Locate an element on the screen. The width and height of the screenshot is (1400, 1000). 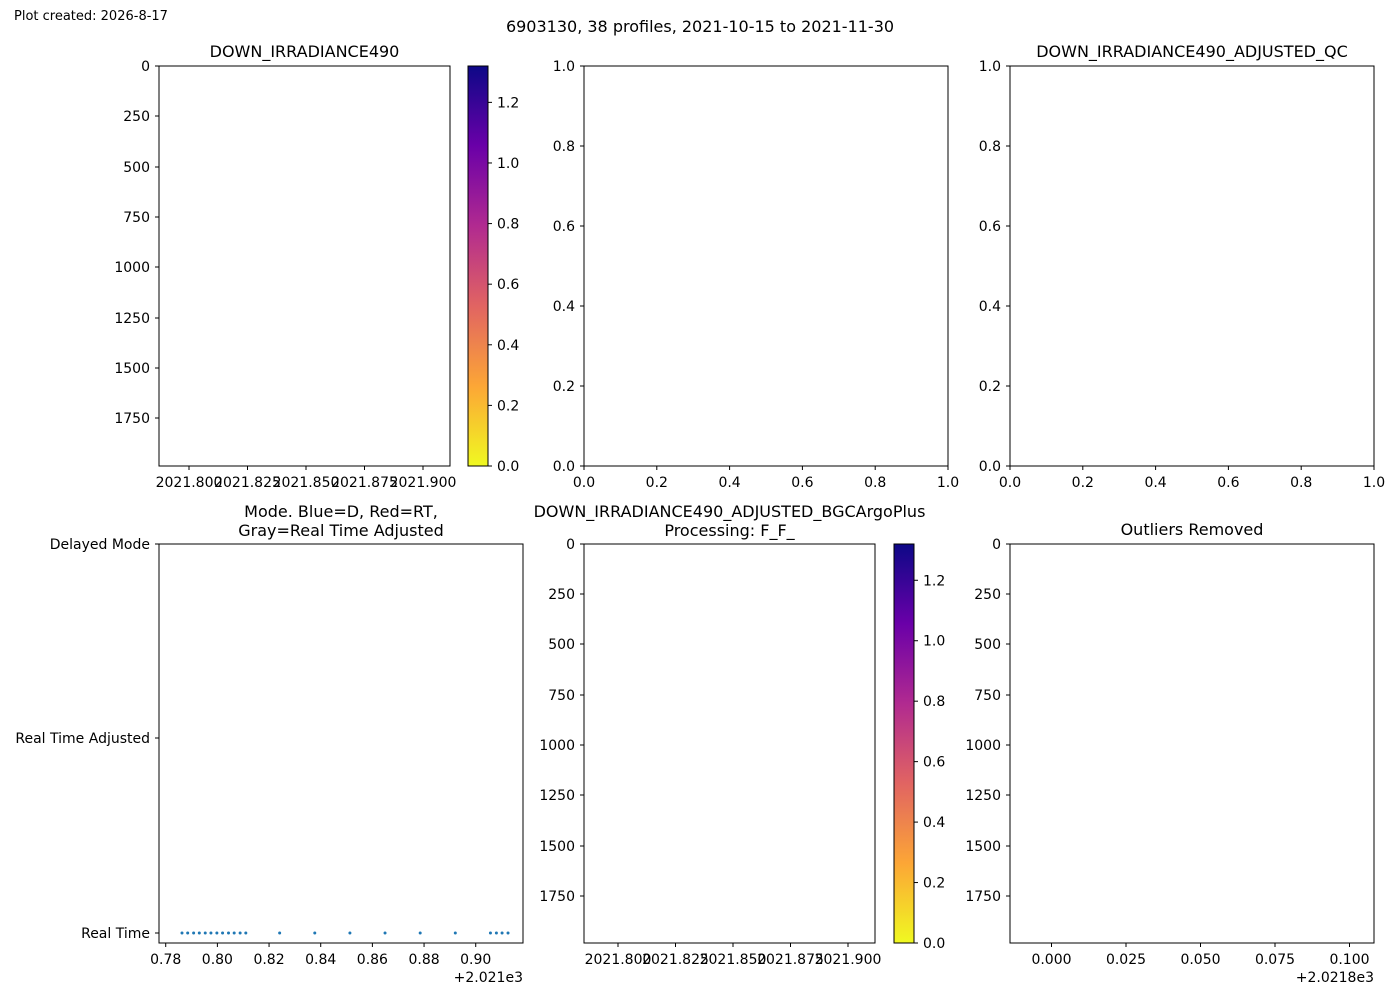
p2-y-tick-label: 0.8 is located at coordinates (564, 147).